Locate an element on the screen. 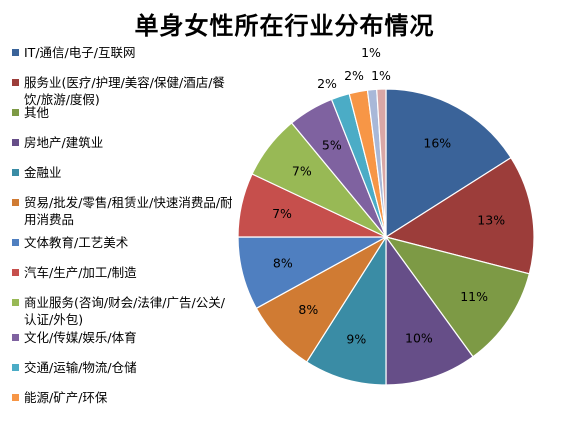 This screenshot has width=569, height=430. legend-label: 服务业(医疗/护理/美容/保健/酒店/餐饮/旅游/度假) is located at coordinates (124, 91).